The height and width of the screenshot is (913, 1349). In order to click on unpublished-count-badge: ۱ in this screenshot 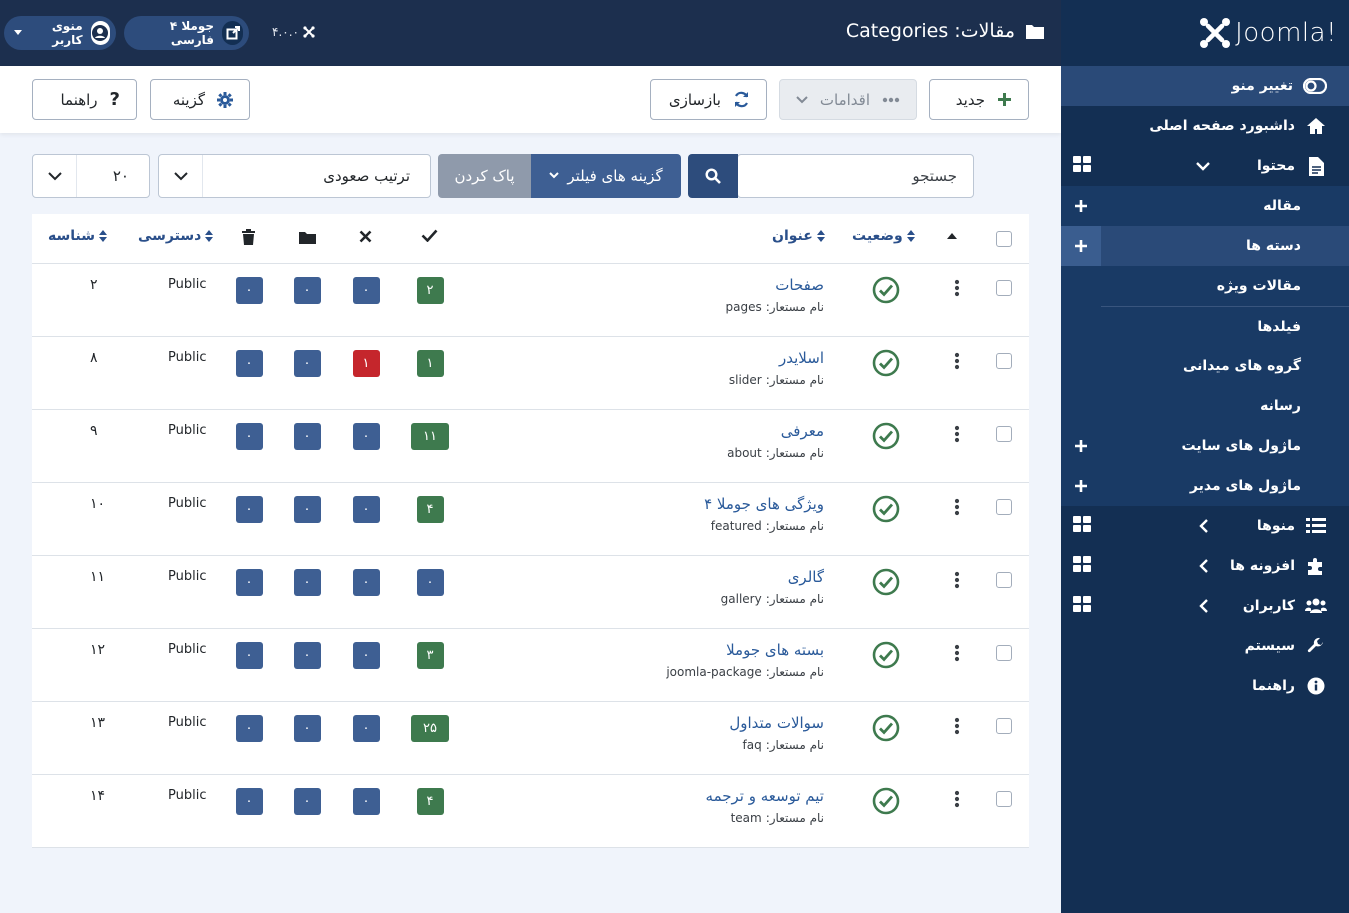, I will do `click(366, 363)`.